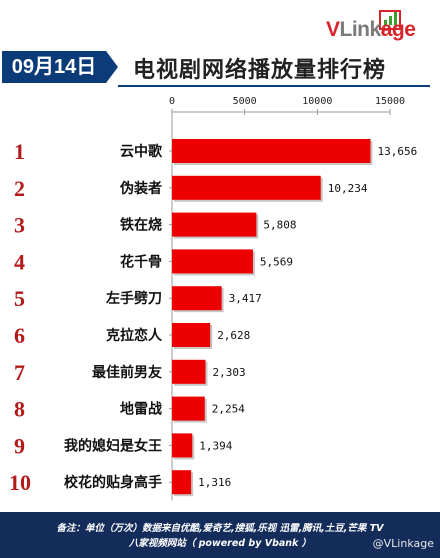 The image size is (440, 558). I want to click on logo-text: VLinkage, so click(371, 29).